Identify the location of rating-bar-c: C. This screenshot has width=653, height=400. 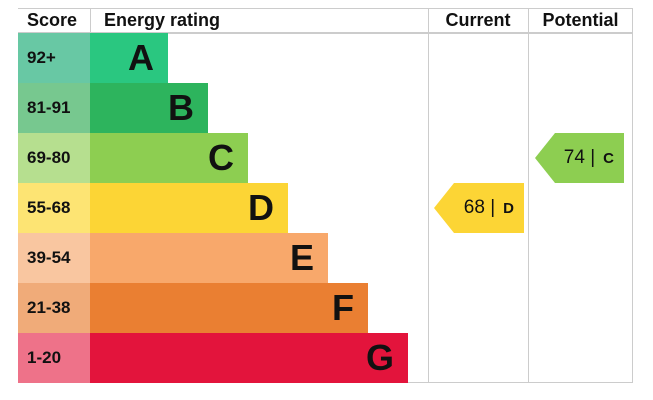
(169, 158).